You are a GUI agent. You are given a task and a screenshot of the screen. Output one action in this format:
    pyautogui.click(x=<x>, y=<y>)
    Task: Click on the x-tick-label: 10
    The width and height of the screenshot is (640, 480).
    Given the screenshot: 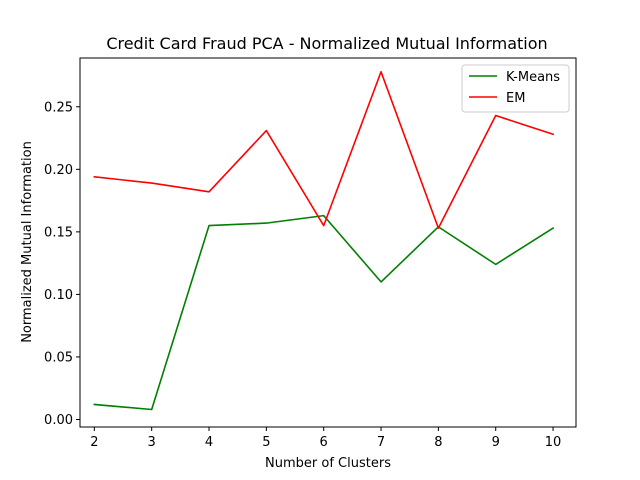 What is the action you would take?
    pyautogui.click(x=553, y=442)
    